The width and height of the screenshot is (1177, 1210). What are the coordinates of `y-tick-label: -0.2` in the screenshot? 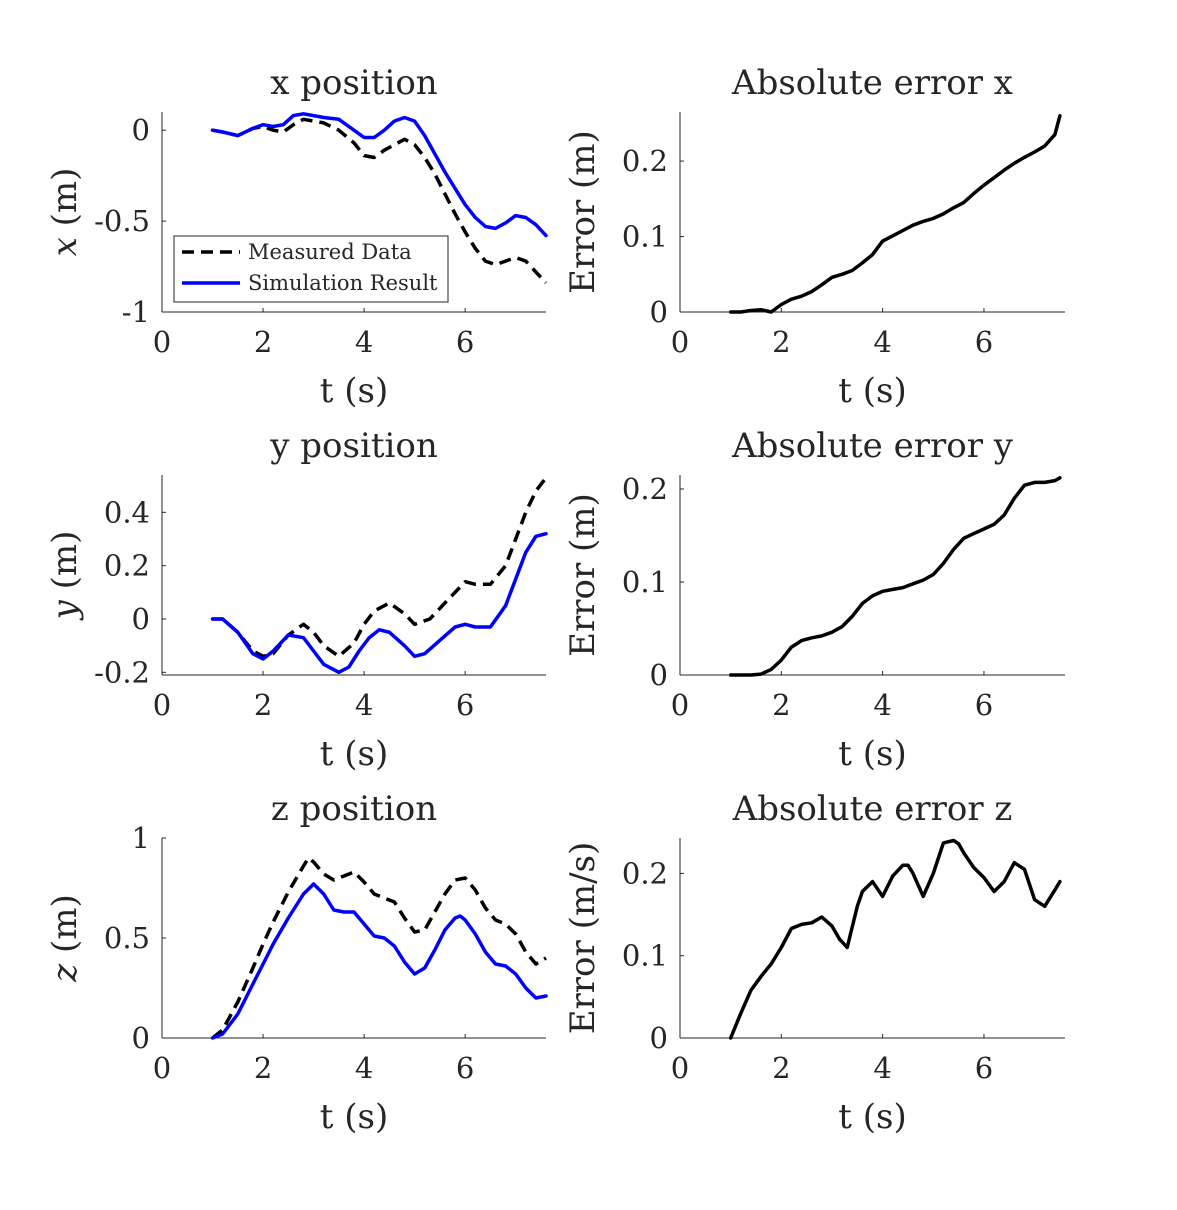 It's located at (122, 672).